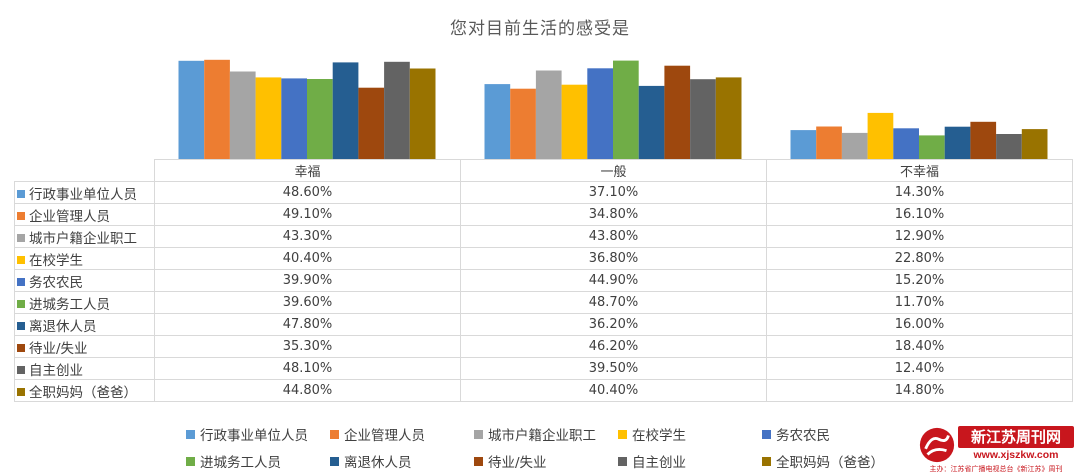  I want to click on data-label: 47.80%, so click(307, 324).